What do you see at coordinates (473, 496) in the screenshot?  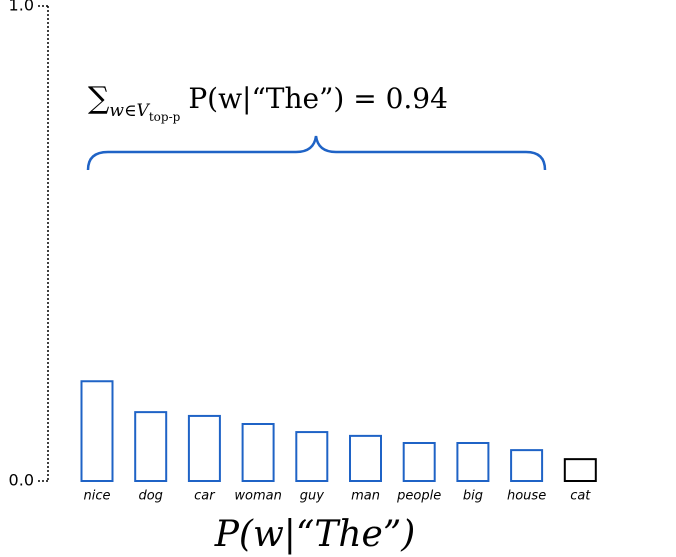 I see `x-tick-label: big` at bounding box center [473, 496].